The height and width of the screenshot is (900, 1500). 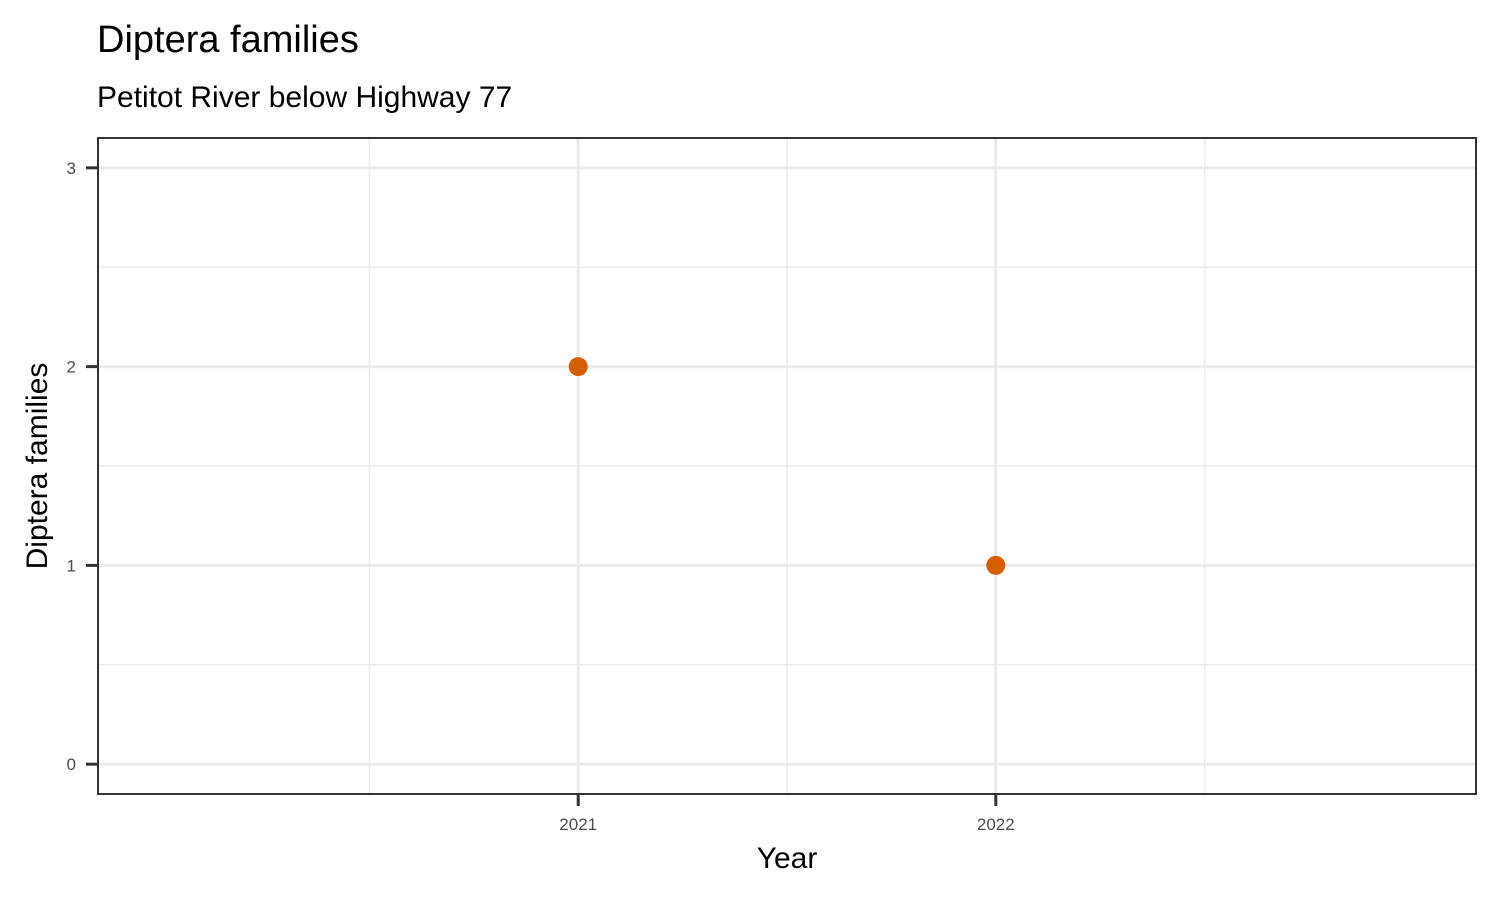 I want to click on y-axis-title: Diptera families, so click(x=37, y=466).